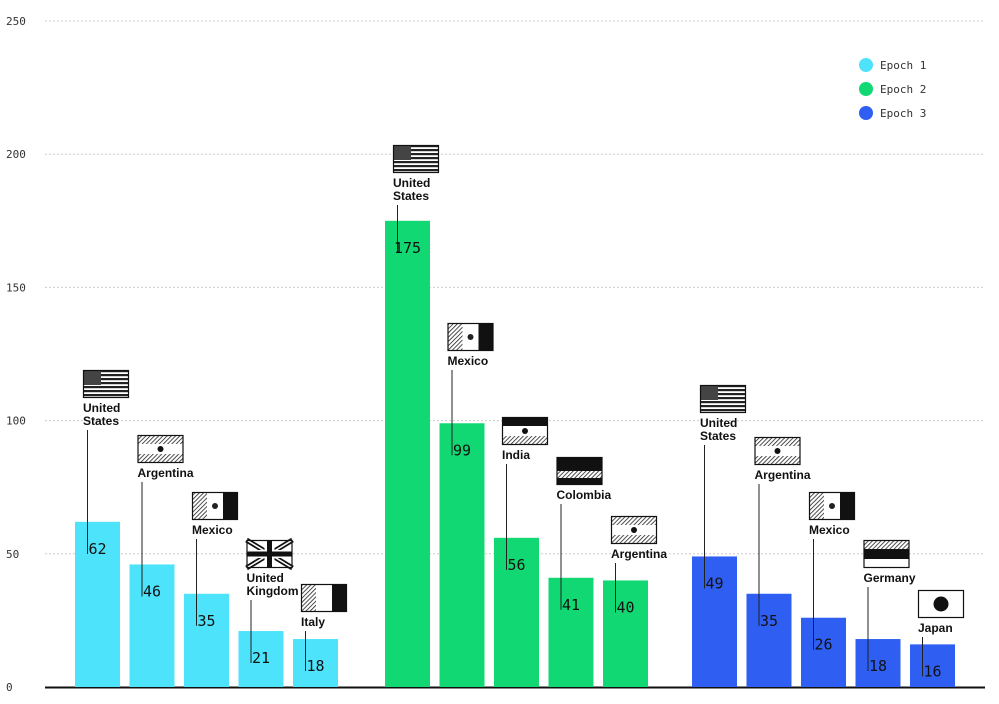  Describe the element at coordinates (885, 613) in the screenshot. I see `bar-group: Germany 18` at that location.